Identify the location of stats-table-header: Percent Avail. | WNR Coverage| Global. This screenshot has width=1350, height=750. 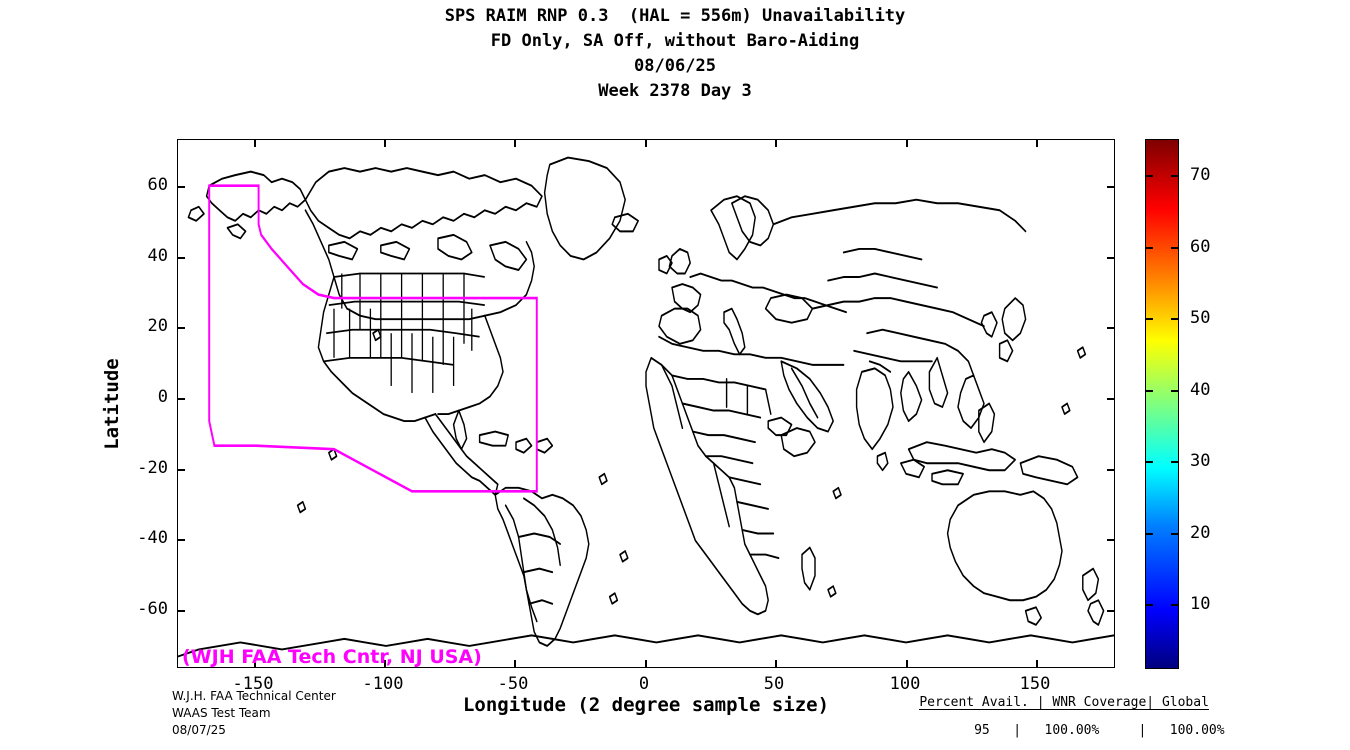
(1064, 702).